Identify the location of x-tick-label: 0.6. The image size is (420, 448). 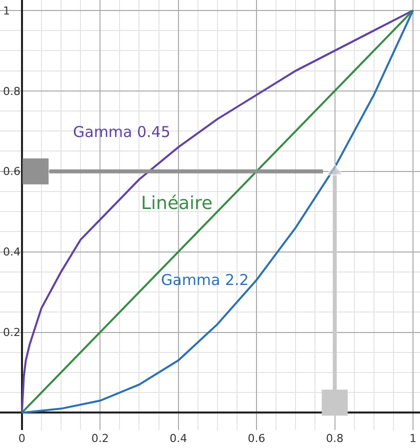
(257, 438).